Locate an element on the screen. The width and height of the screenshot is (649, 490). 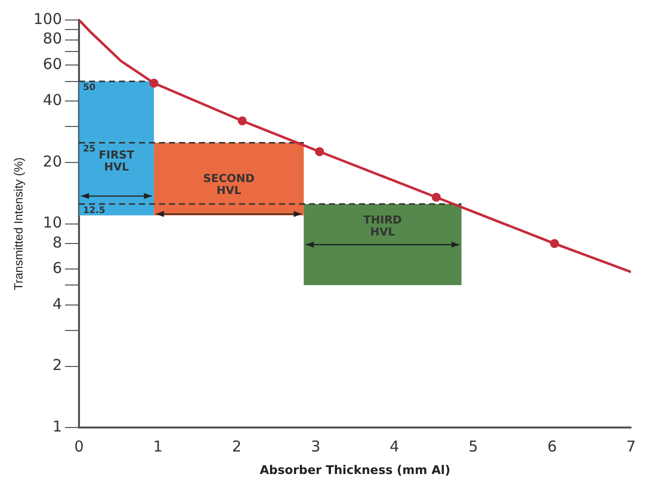
y-tick-label: 60 is located at coordinates (52, 64).